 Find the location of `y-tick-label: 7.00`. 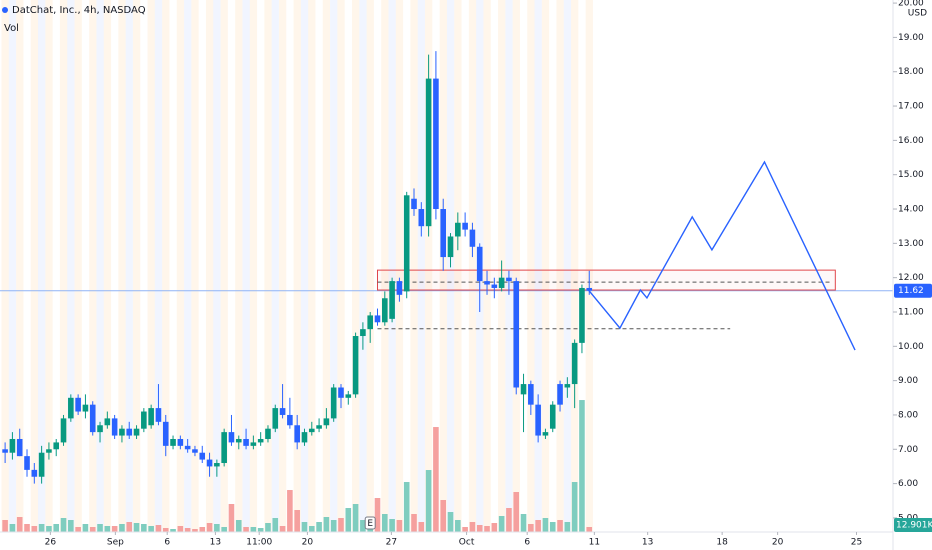

y-tick-label: 7.00 is located at coordinates (908, 450).